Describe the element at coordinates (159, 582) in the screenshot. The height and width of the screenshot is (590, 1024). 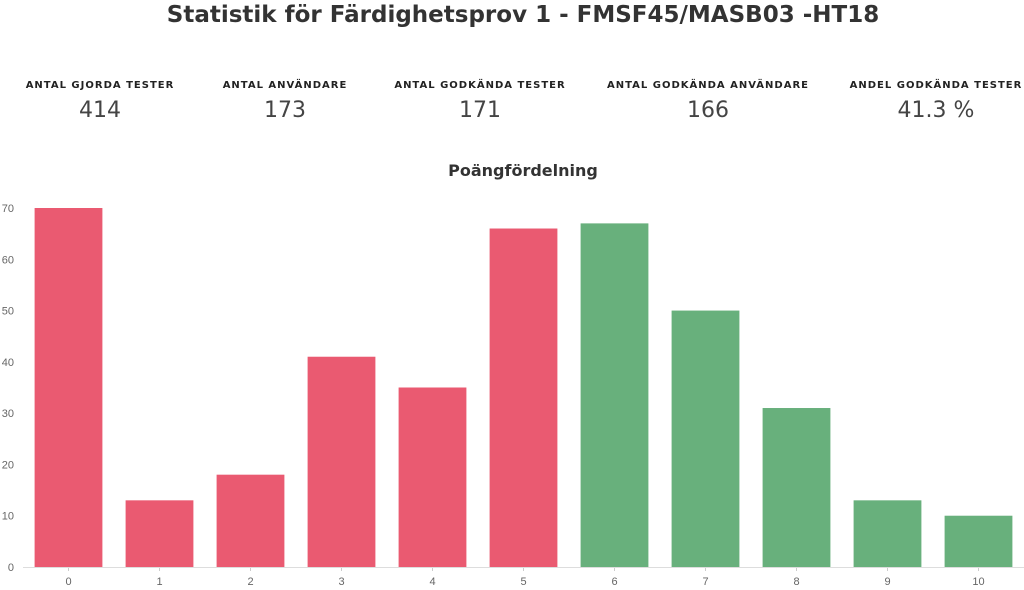
I see `x-tick-label: 1` at that location.